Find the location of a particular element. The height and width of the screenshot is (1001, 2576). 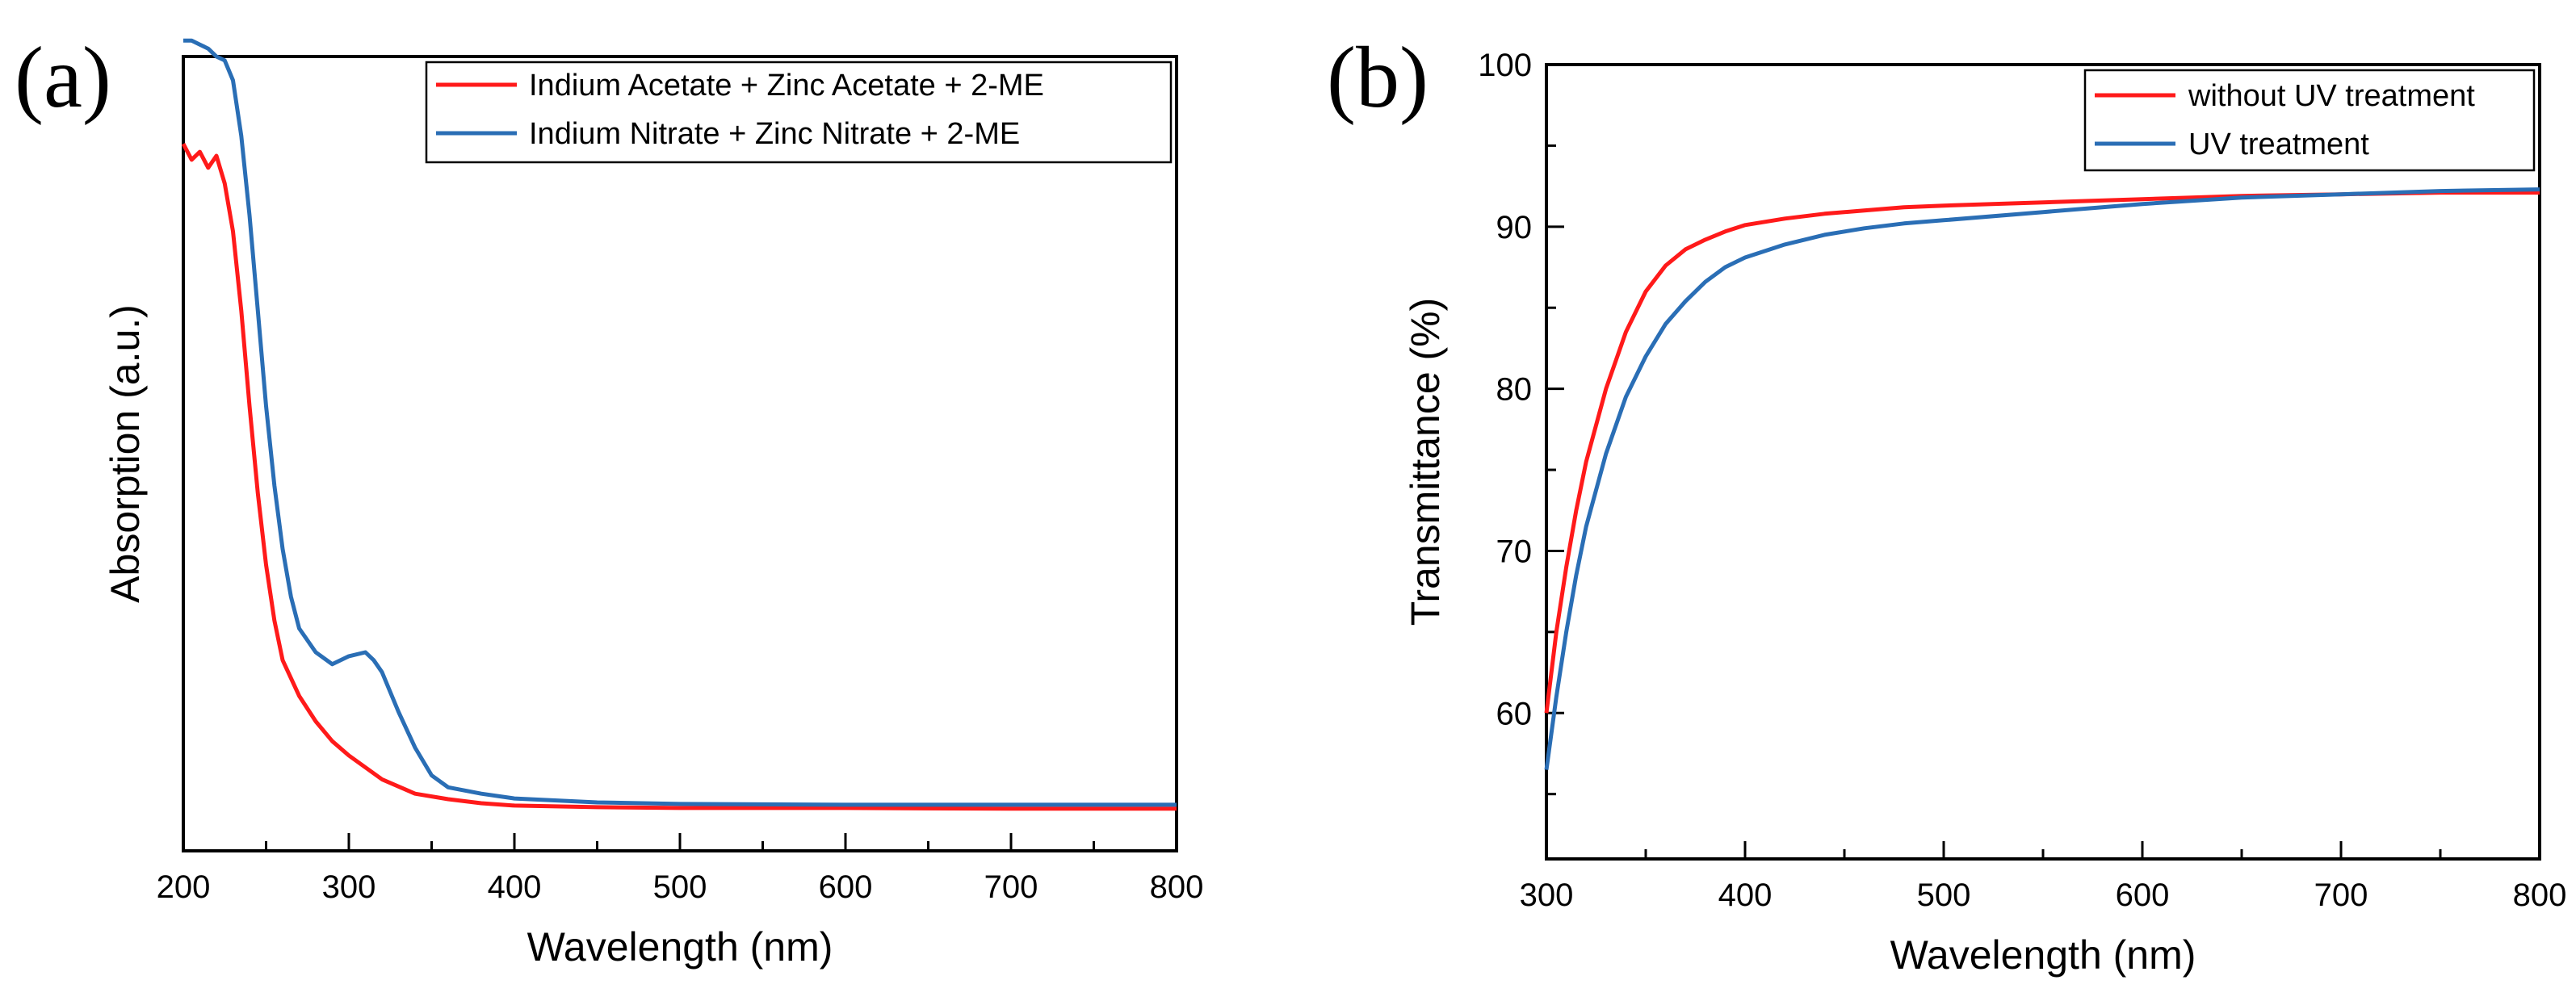

panel-b-x-tick-label-600: 600 is located at coordinates (2143, 895).